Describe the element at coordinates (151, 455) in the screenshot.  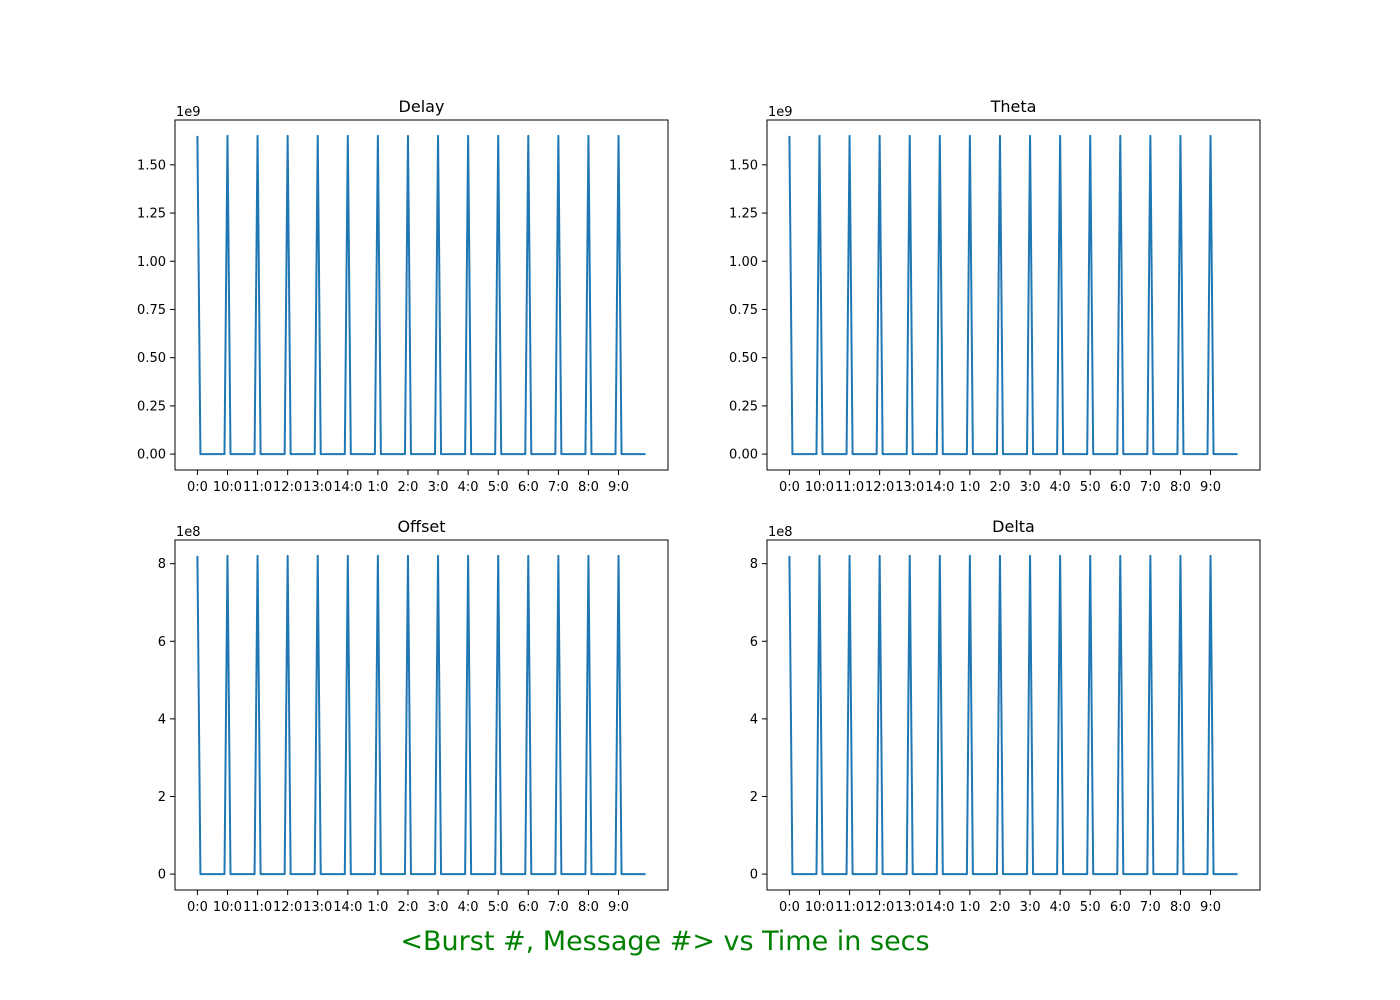
I see `y-tick-label: 0.00` at that location.